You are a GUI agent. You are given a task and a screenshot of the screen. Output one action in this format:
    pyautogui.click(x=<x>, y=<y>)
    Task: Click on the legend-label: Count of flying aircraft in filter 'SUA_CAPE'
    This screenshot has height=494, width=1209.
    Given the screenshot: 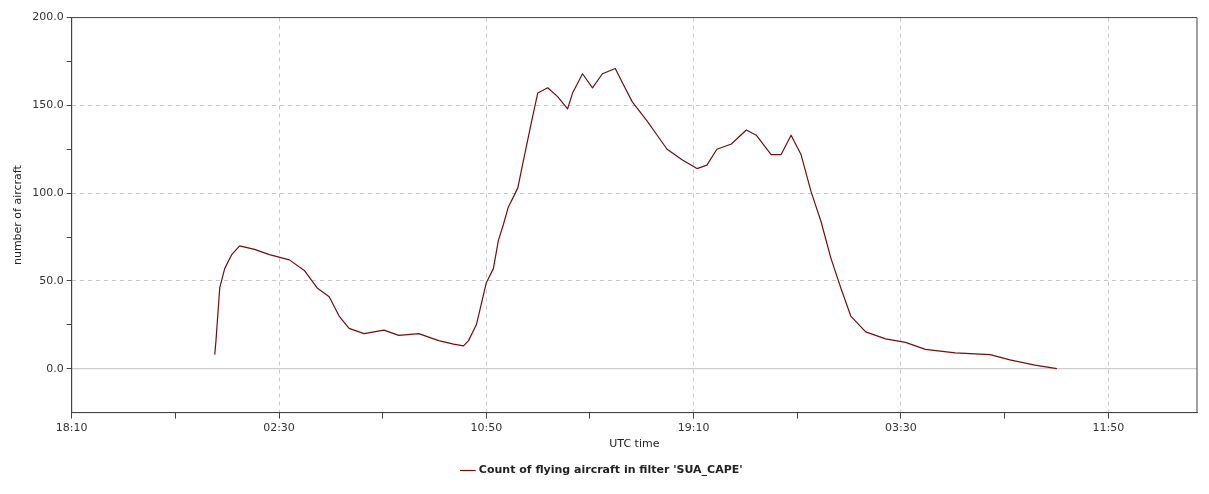 What is the action you would take?
    pyautogui.click(x=610, y=470)
    